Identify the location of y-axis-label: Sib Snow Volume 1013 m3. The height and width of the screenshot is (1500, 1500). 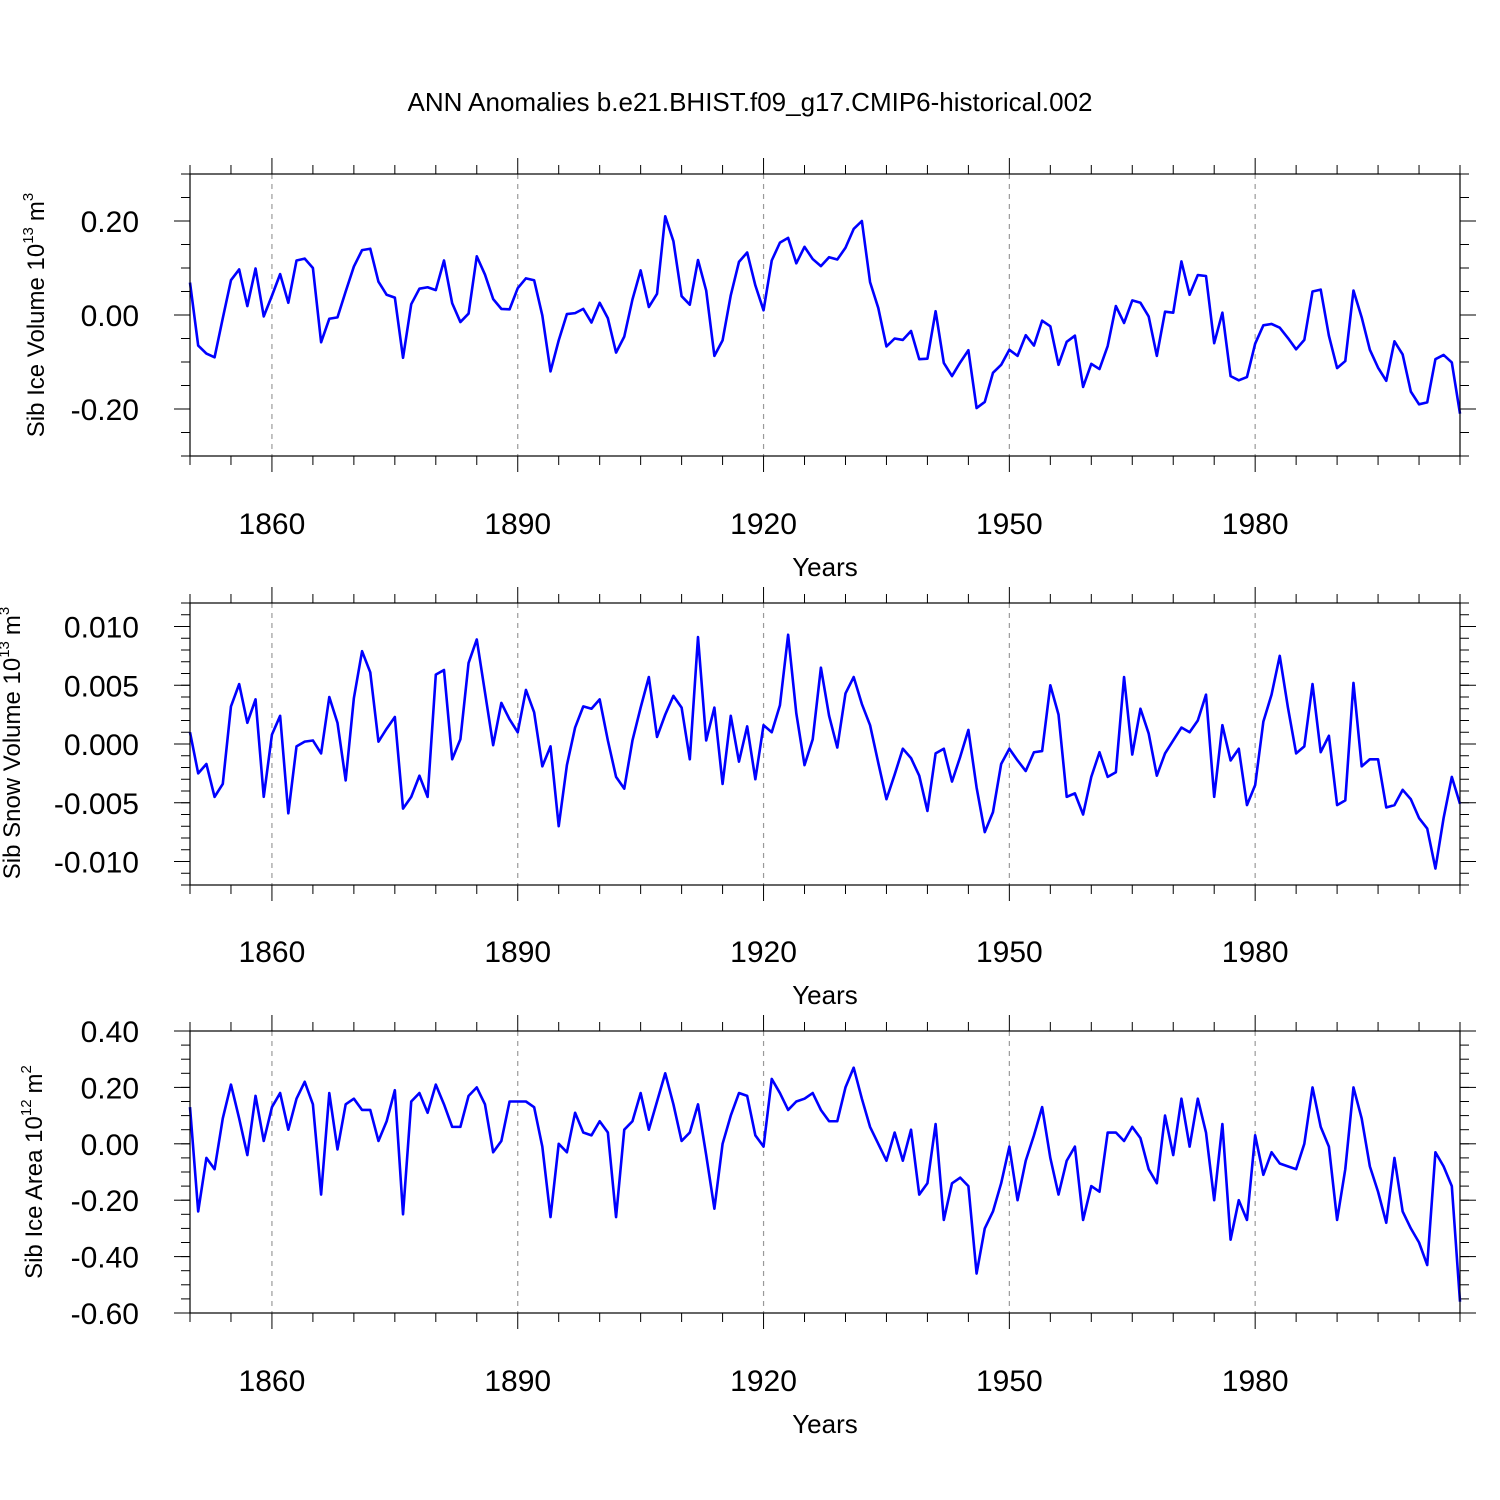
(13, 743).